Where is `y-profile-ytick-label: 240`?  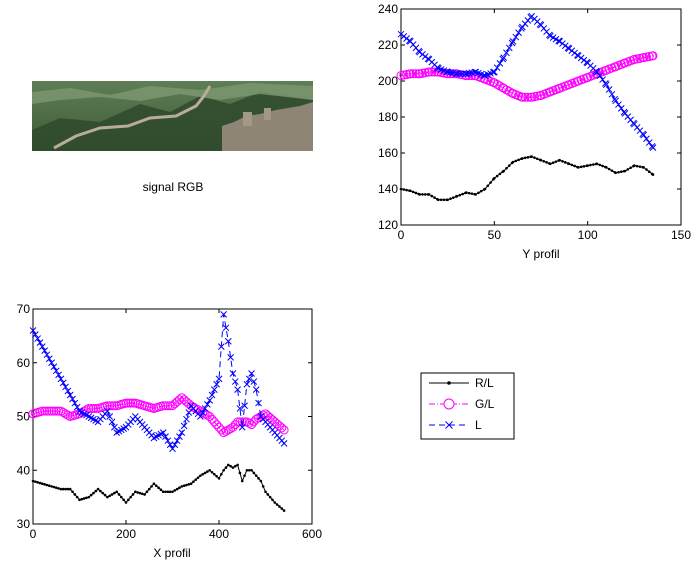
y-profile-ytick-label: 240 is located at coordinates (388, 9).